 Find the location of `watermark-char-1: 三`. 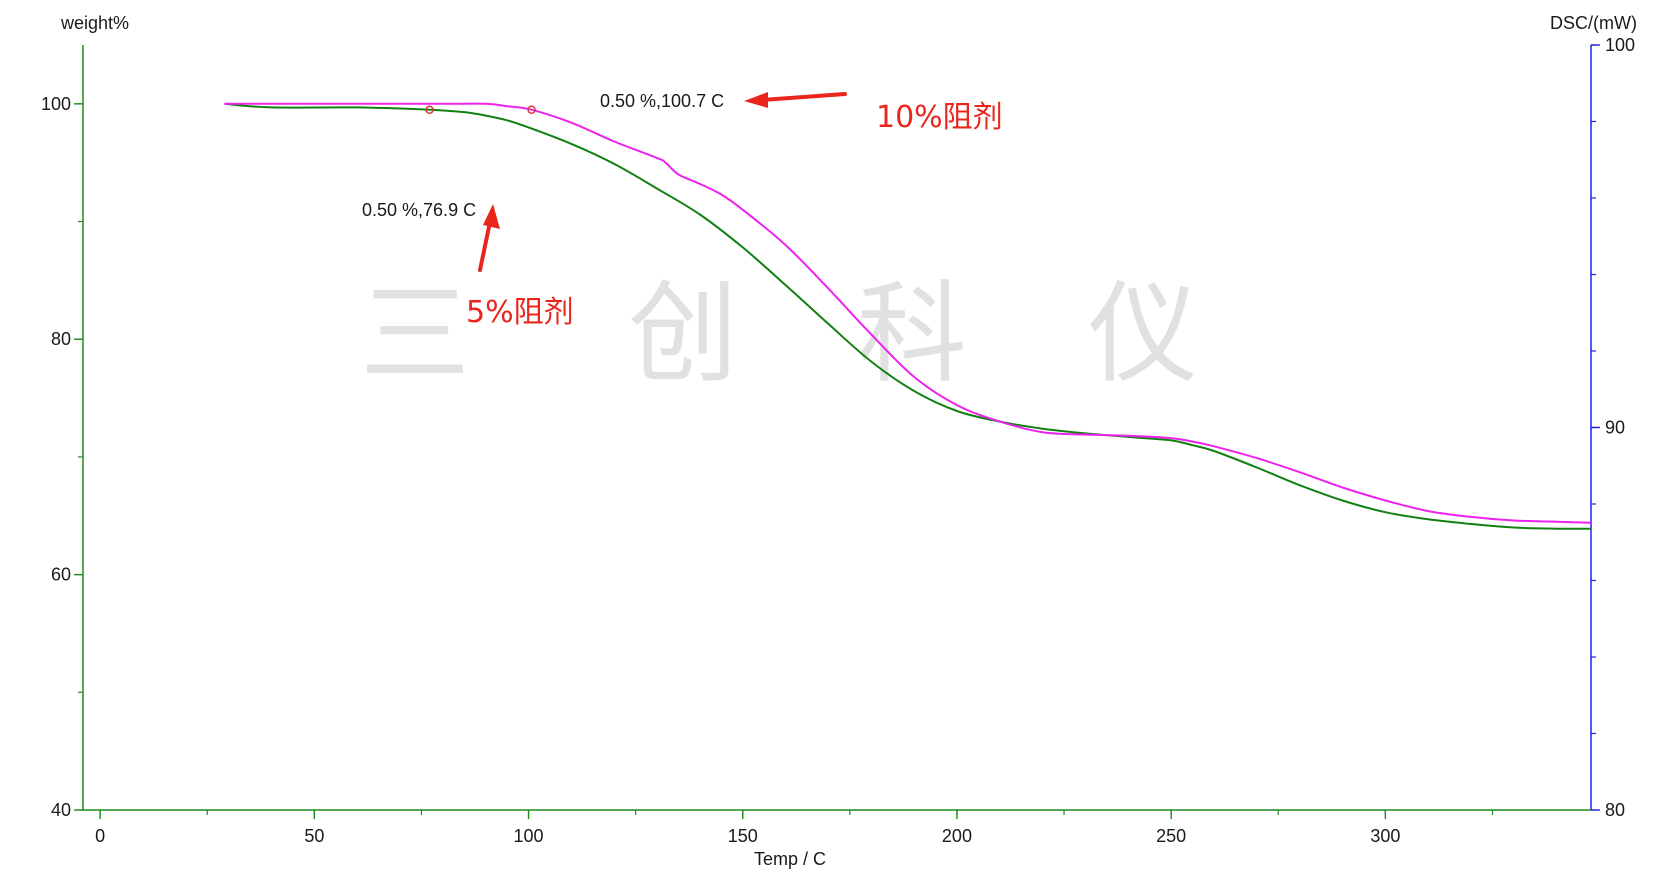

watermark-char-1: 三 is located at coordinates (415, 334).